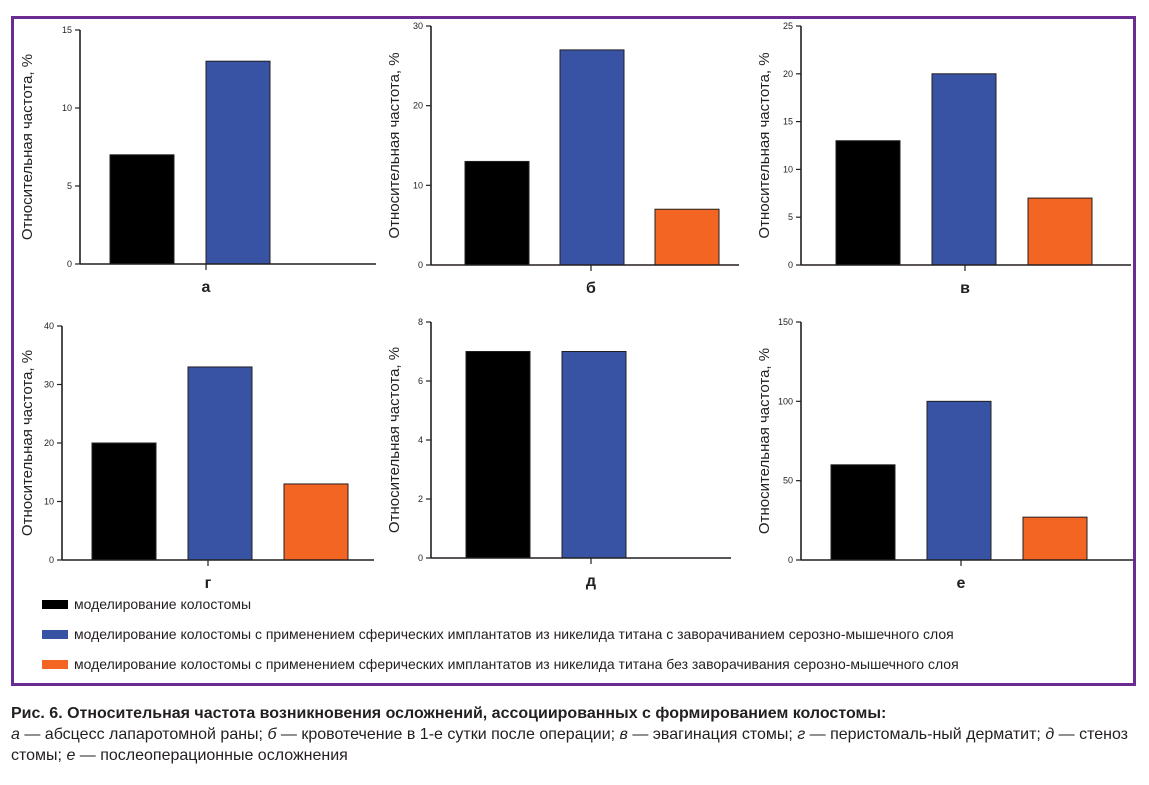 Image resolution: width=1149 pixels, height=785 pixels. Describe the element at coordinates (558, 453) in the screenshot. I see `chart-panel-d: Относительная частота, % 0 2 4 6 8 д` at that location.